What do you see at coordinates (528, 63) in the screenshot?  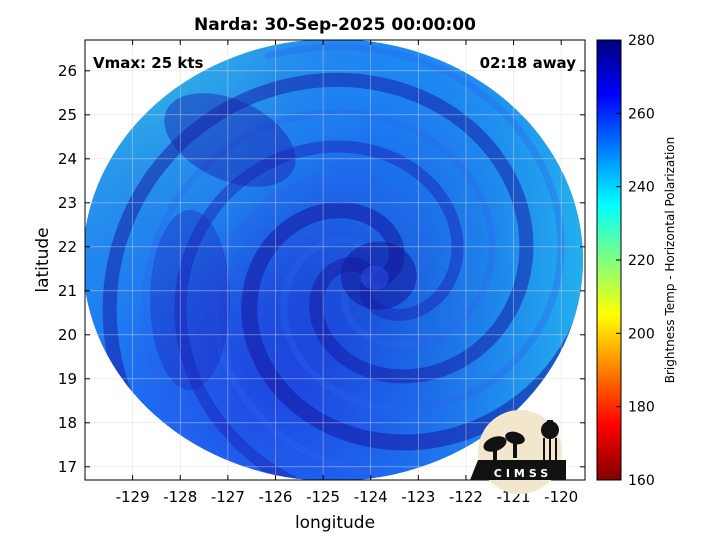 I see `time-away-annotation: 02:18 away` at bounding box center [528, 63].